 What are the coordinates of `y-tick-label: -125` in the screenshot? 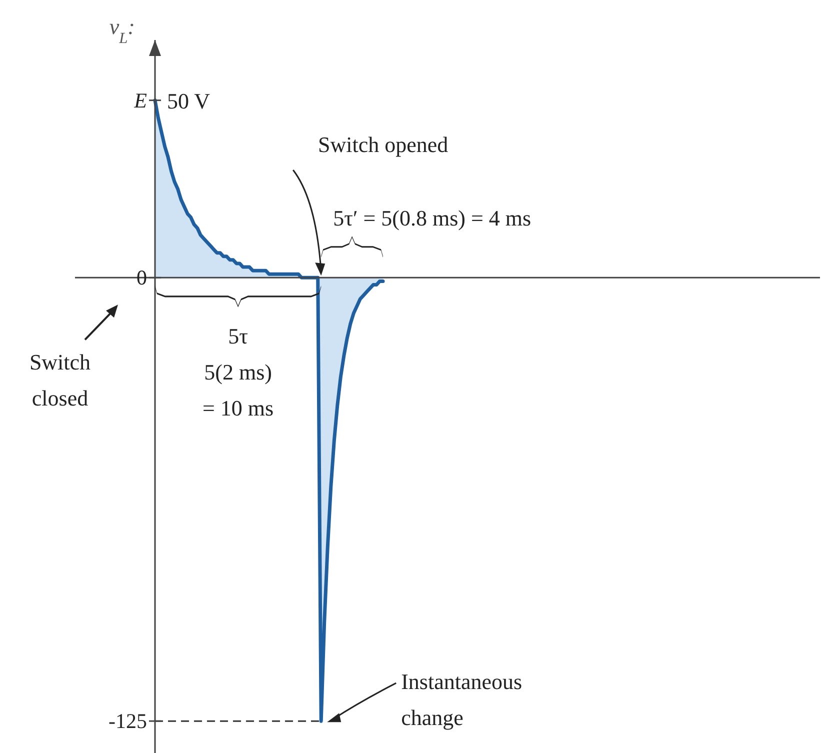 It's located at (127, 721).